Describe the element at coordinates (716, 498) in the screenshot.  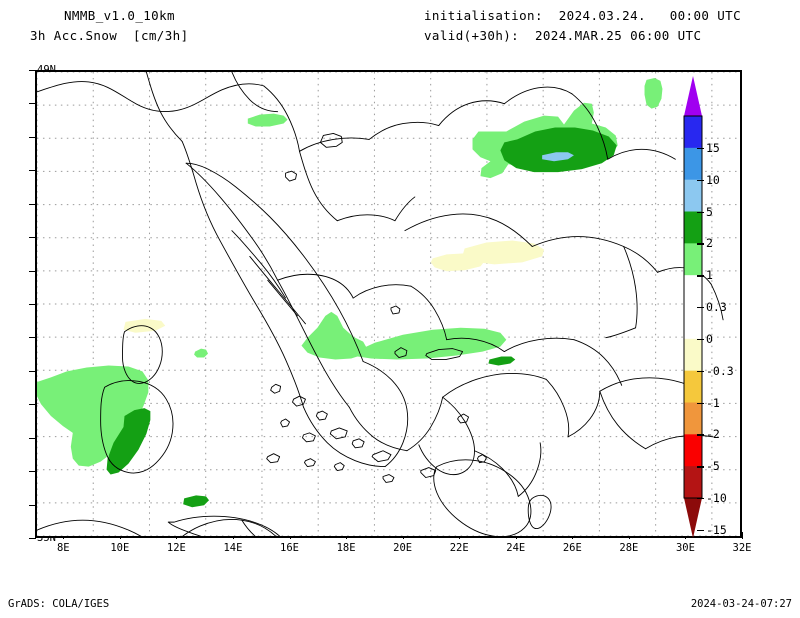
I see `colorbar-tick-label: -10` at that location.